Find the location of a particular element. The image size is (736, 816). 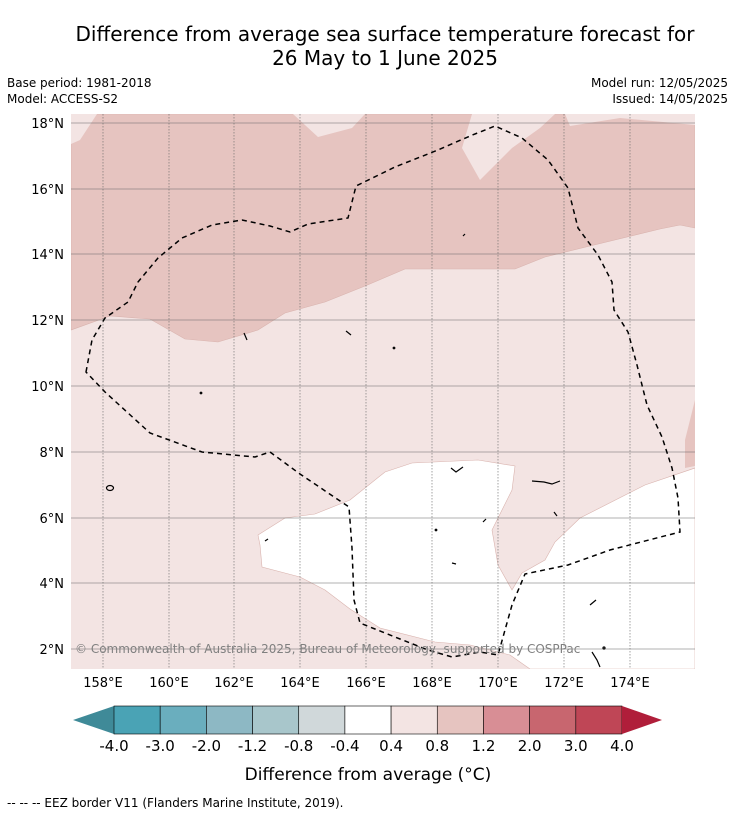

lat-label-8n: 8°N is located at coordinates (52, 453).